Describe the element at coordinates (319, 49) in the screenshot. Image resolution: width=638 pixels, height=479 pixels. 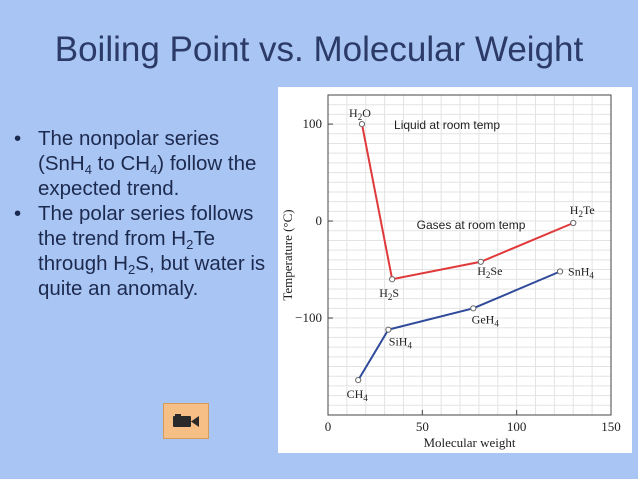
I see `slide-title: Boiling Point vs. Molecular Weight` at that location.